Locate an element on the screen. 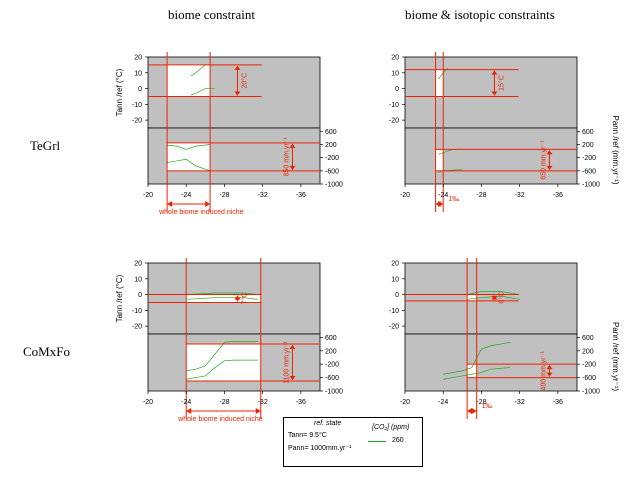  panel-2-temp-ylabel: Tann /ref (°C) is located at coordinates (119, 298).